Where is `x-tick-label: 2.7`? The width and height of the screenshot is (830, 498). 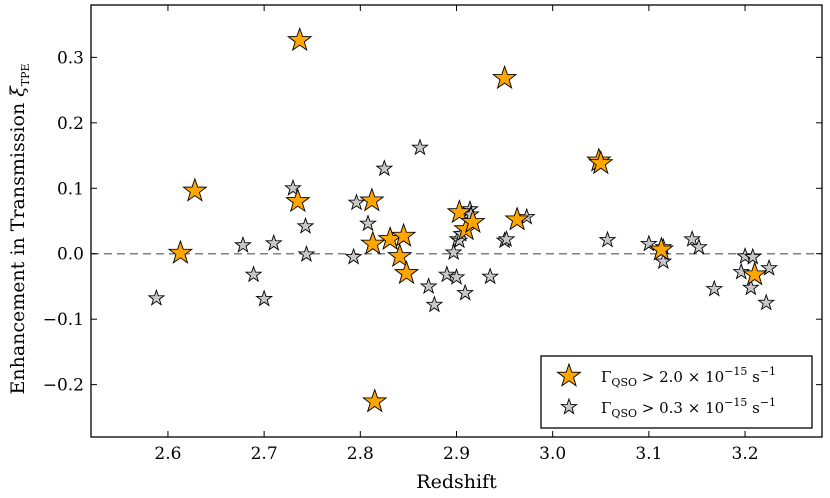 x-tick-label: 2.7 is located at coordinates (264, 454).